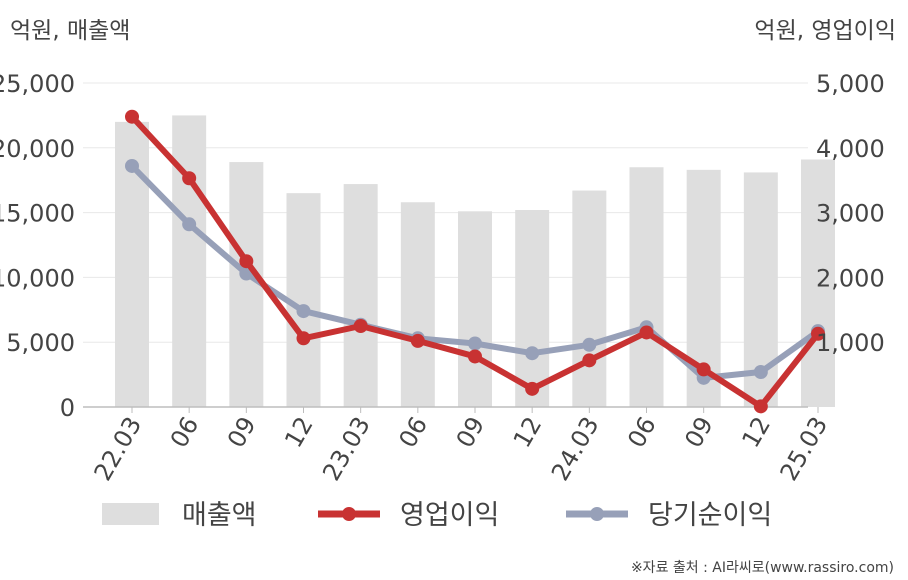  Describe the element at coordinates (70, 31) in the screenshot. I see `left-axis-title: 억원, 매출액` at that location.